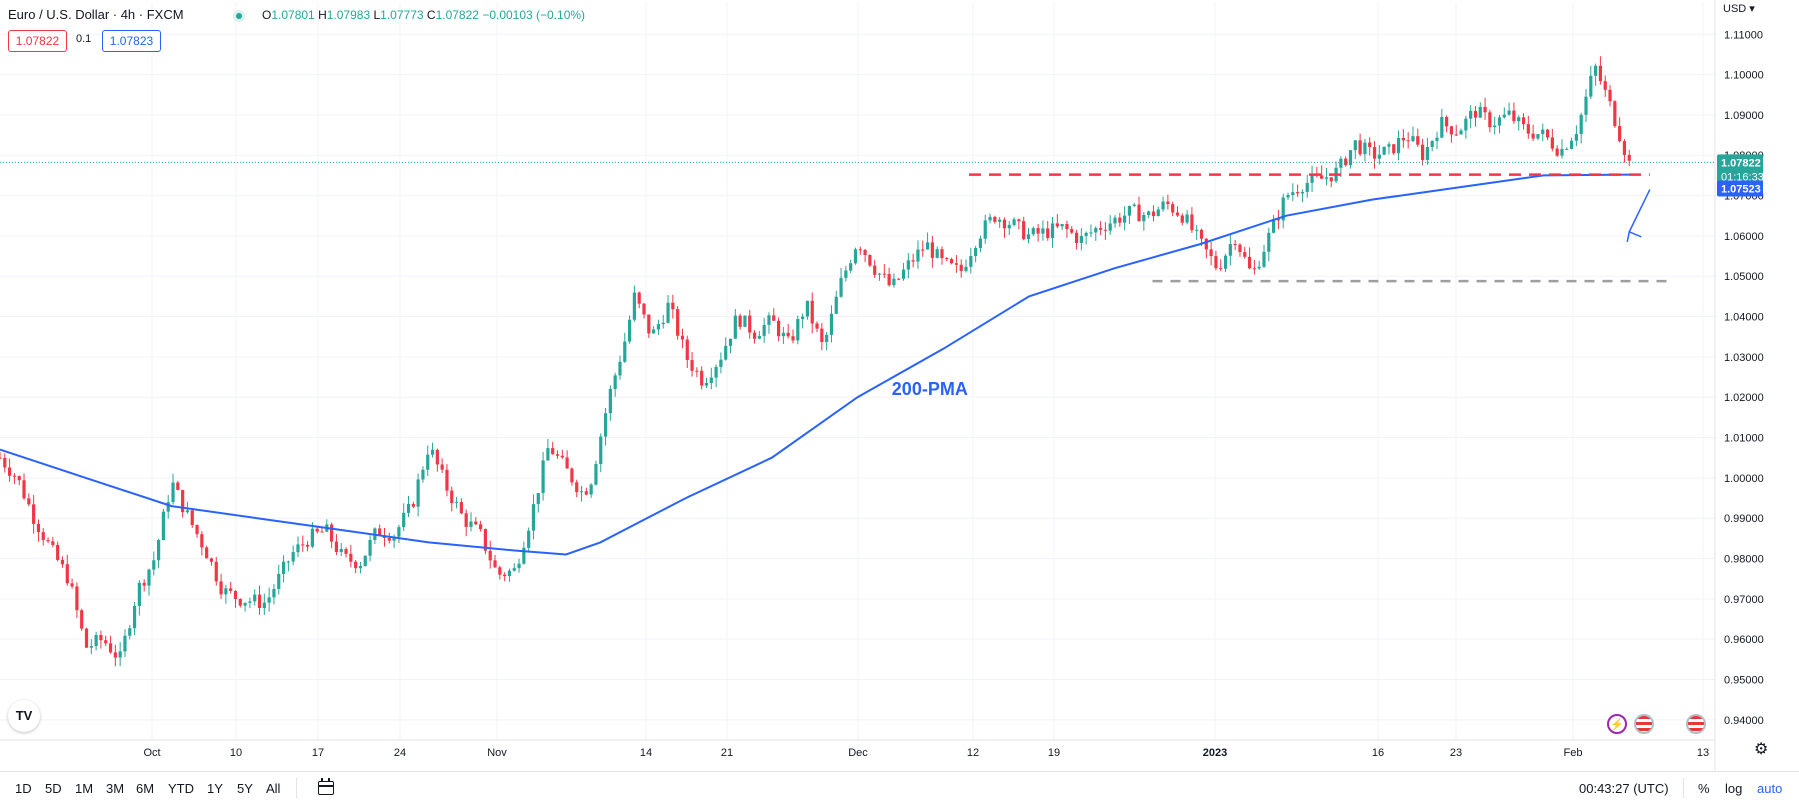 The image size is (1799, 804). Describe the element at coordinates (1734, 788) in the screenshot. I see `log-toggle: log` at that location.